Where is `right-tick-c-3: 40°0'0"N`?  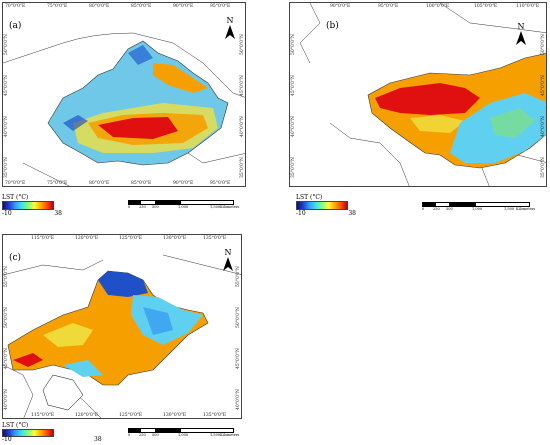
right-tick-c-3: 40°0'0"N is located at coordinates (238, 399).